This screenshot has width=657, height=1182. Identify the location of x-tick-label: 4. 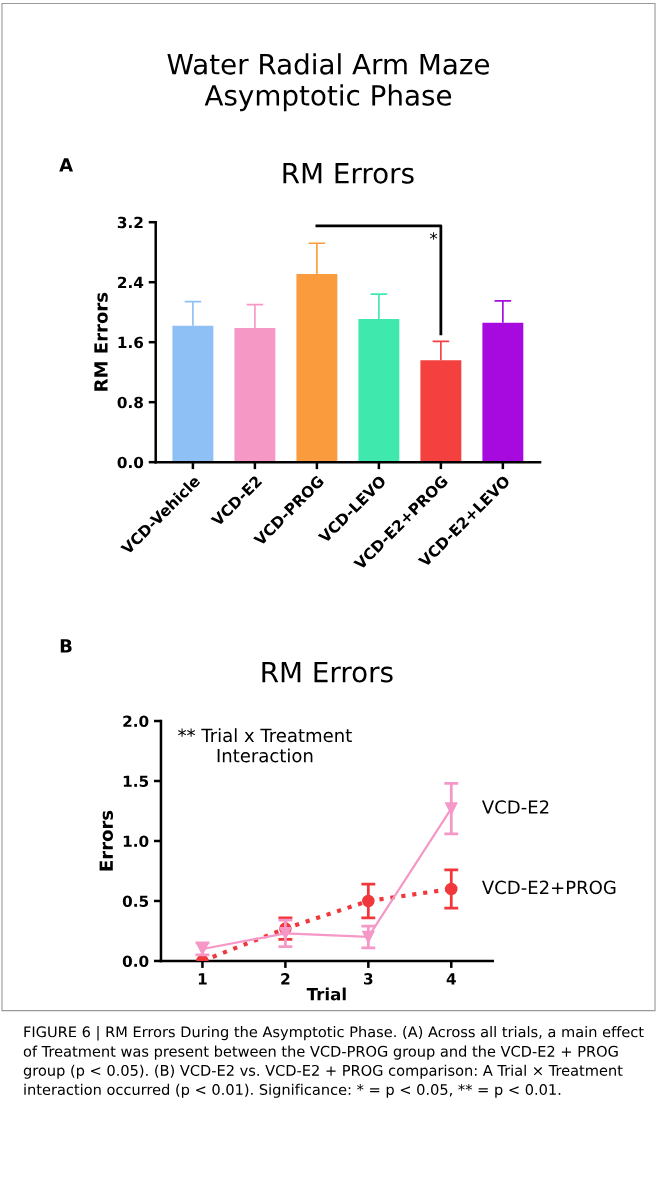
(451, 979).